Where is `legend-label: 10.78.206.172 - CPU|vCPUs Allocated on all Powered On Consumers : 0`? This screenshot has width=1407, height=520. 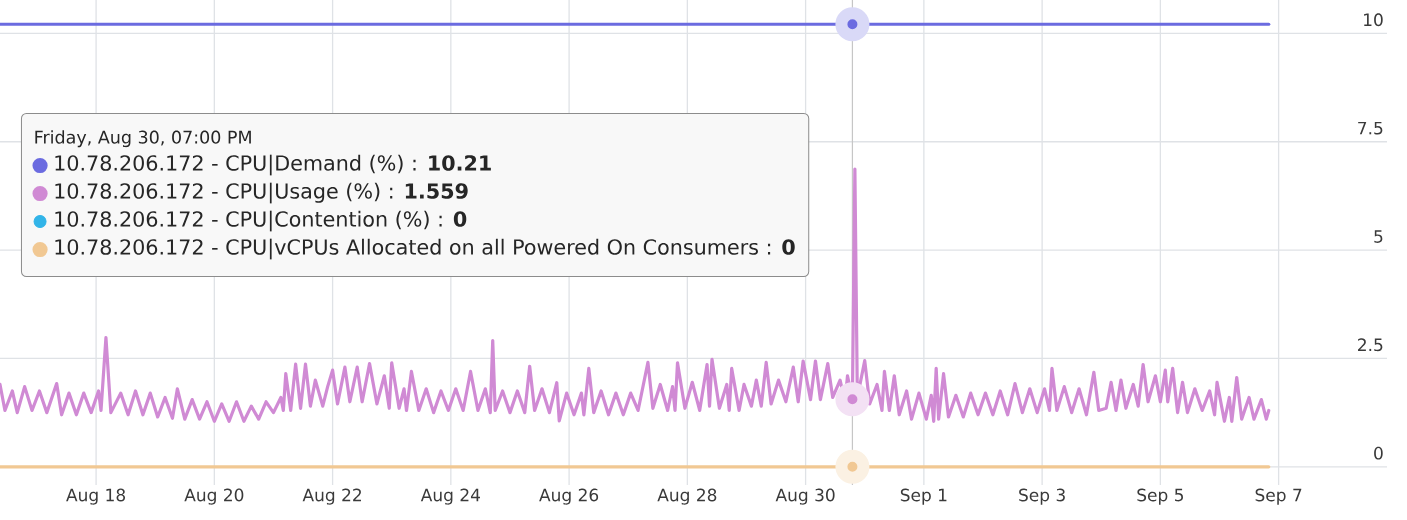 legend-label: 10.78.206.172 - CPU|vCPUs Allocated on all Powered On Consumers : 0 is located at coordinates (425, 249).